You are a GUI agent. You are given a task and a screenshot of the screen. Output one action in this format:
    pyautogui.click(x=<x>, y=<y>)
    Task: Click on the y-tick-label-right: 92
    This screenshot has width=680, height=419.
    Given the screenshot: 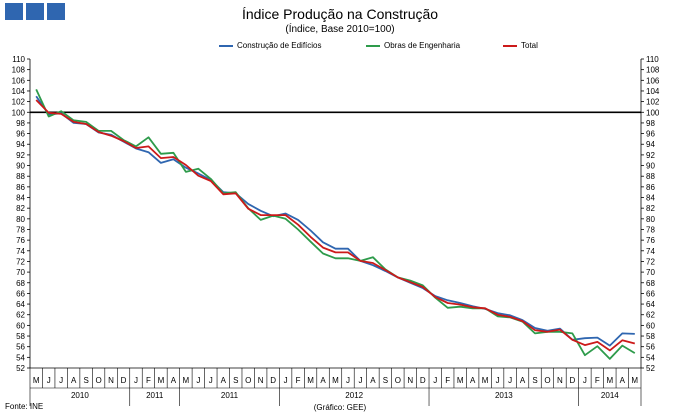 What is the action you would take?
    pyautogui.click(x=650, y=155)
    